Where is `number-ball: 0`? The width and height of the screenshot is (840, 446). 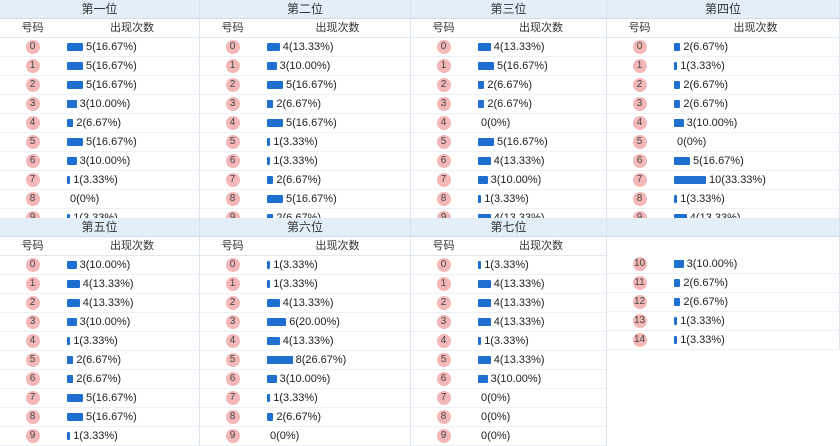
number-ball: 0 is located at coordinates (232, 265).